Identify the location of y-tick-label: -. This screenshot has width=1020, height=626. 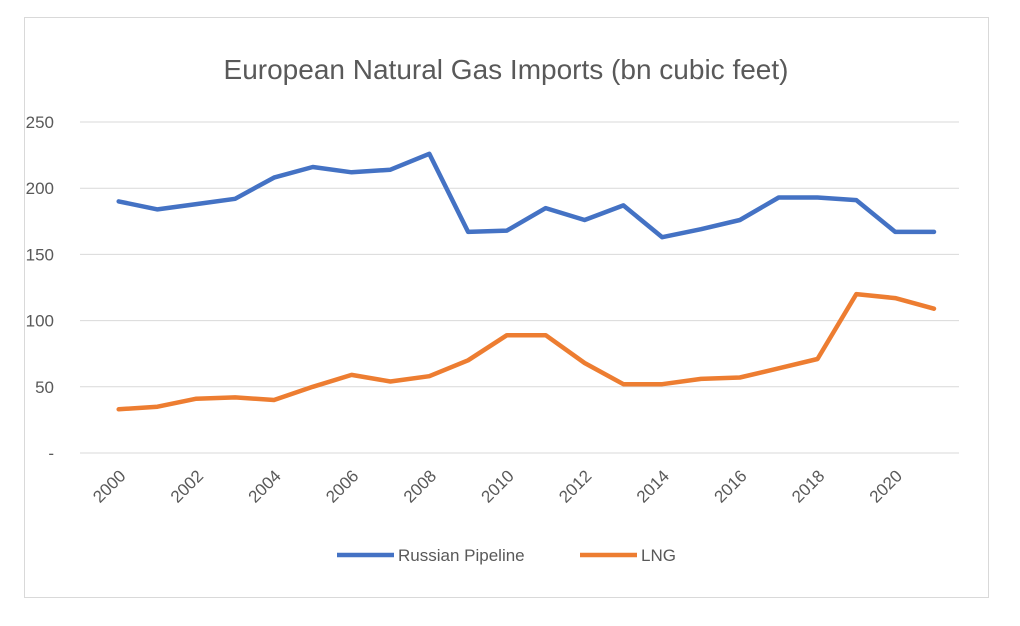
(51, 453).